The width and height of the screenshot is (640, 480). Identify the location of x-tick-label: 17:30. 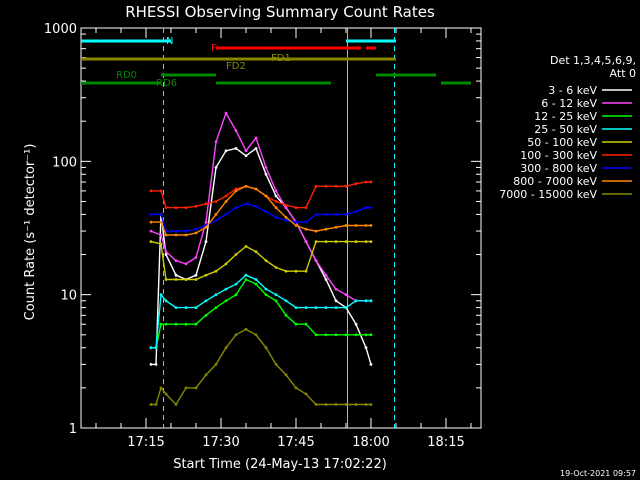
(220, 442).